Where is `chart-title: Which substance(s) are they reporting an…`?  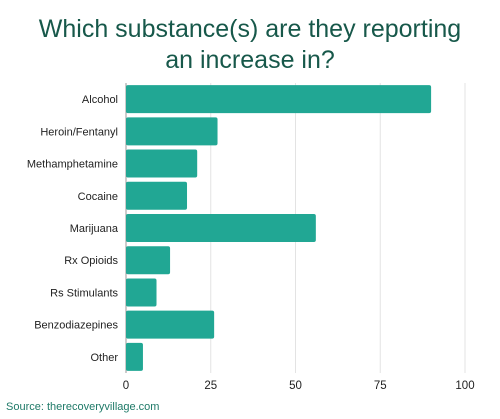 chart-title: Which substance(s) are they reporting an… is located at coordinates (250, 45).